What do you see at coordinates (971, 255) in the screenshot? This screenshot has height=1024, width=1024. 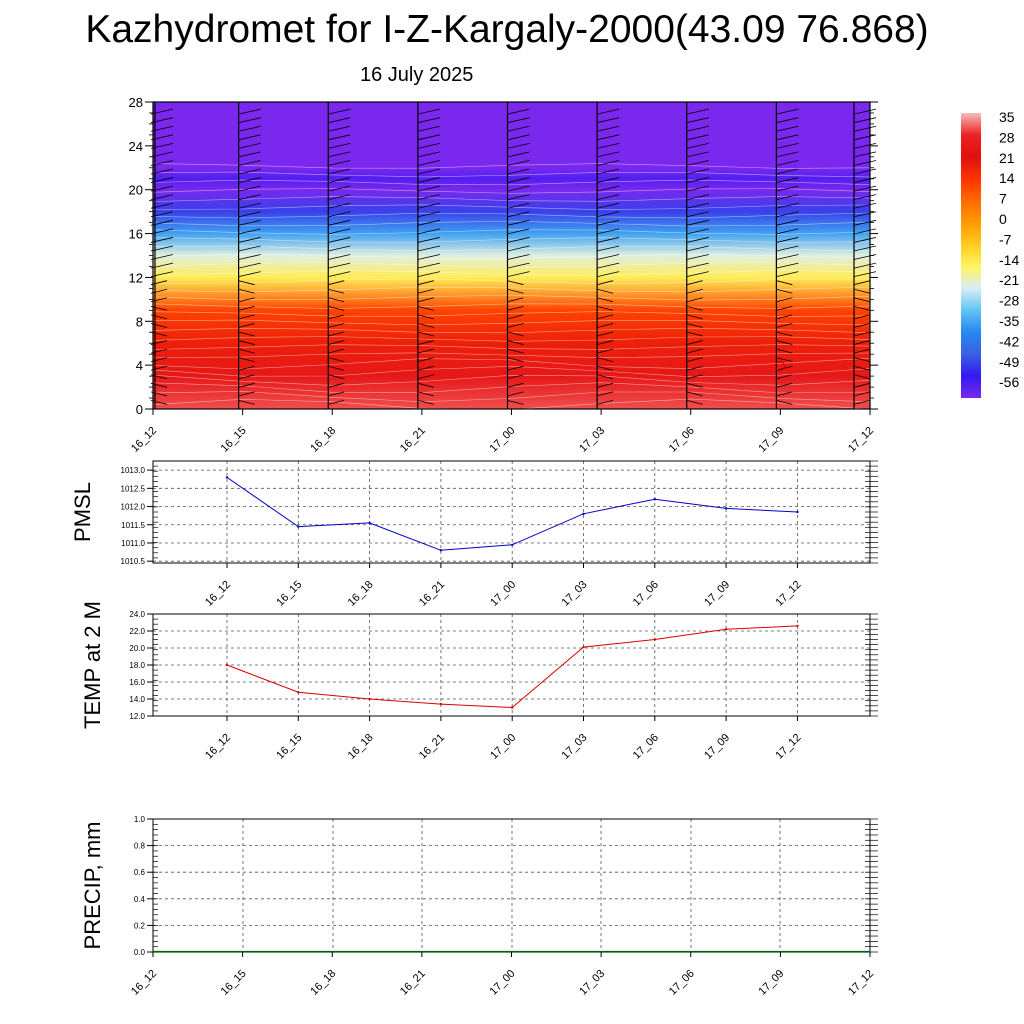 I see `colorbar-bar` at bounding box center [971, 255].